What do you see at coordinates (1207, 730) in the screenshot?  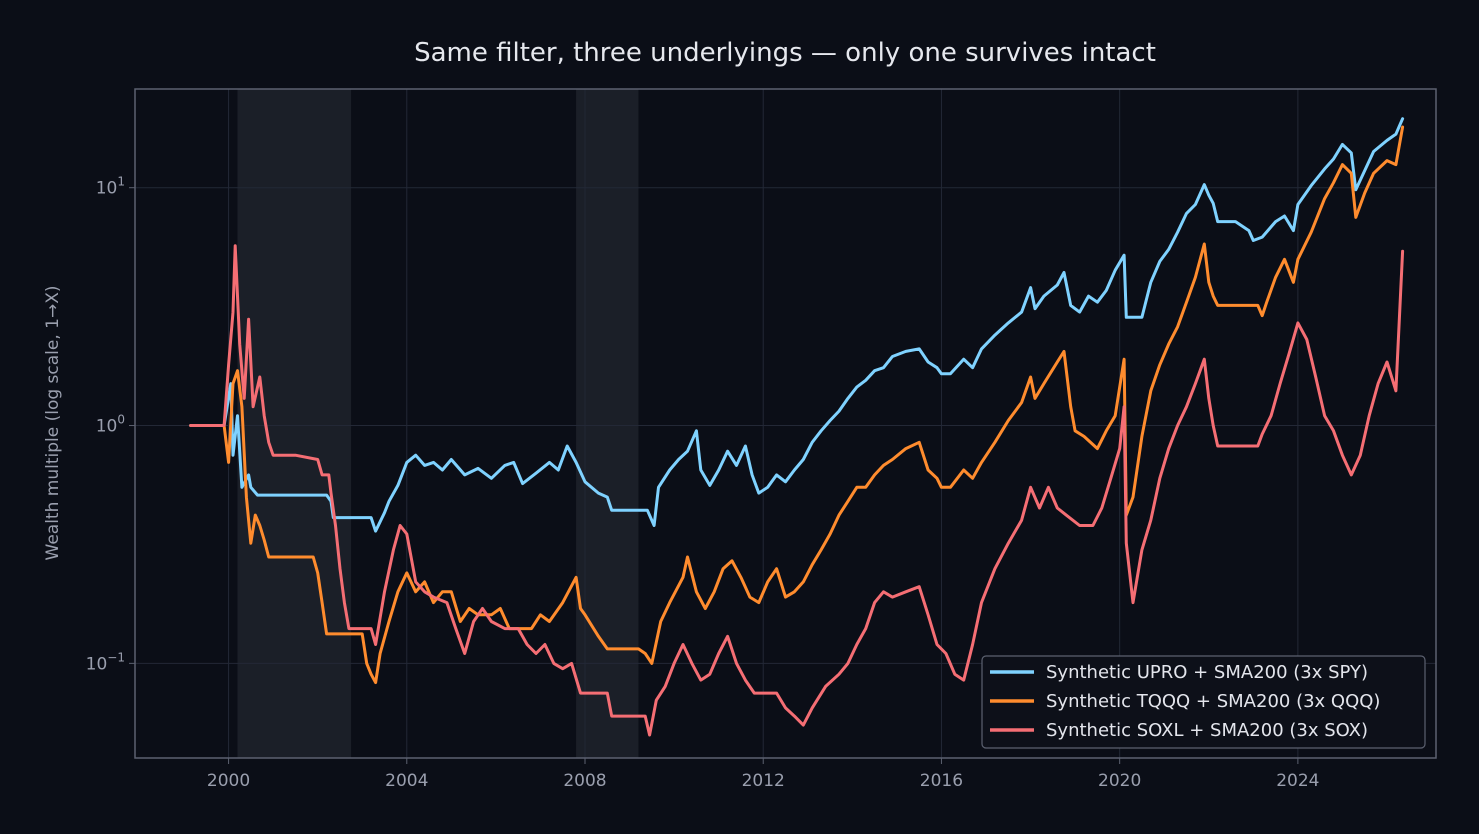 I see `legend-entry: Synthetic SOXL + SMA200 (3x SOX)` at bounding box center [1207, 730].